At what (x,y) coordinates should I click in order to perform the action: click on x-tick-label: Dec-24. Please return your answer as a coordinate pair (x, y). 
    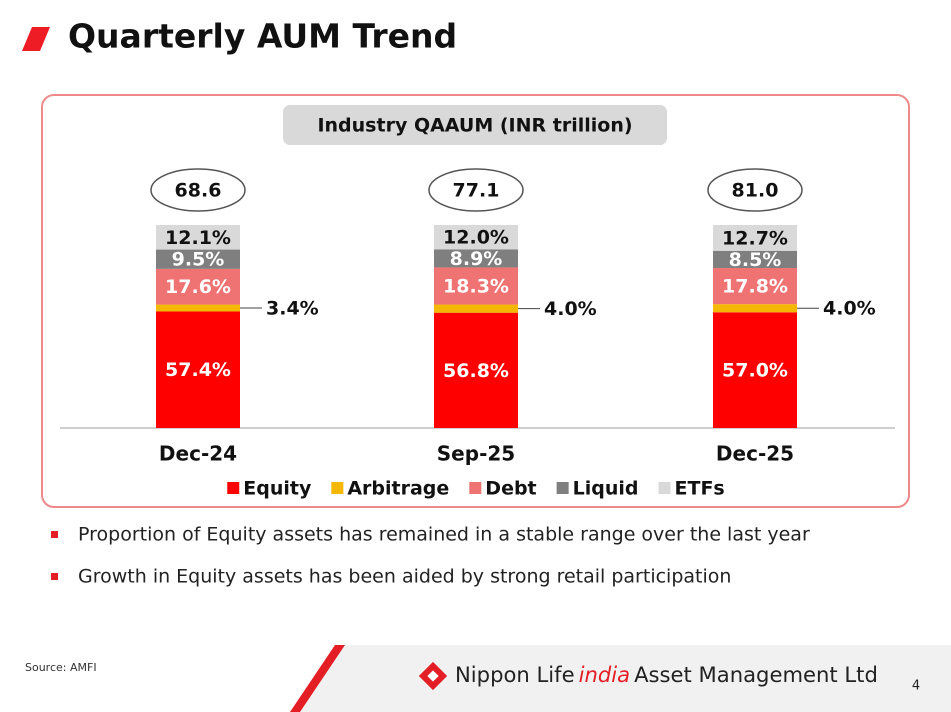
    Looking at the image, I should click on (198, 454).